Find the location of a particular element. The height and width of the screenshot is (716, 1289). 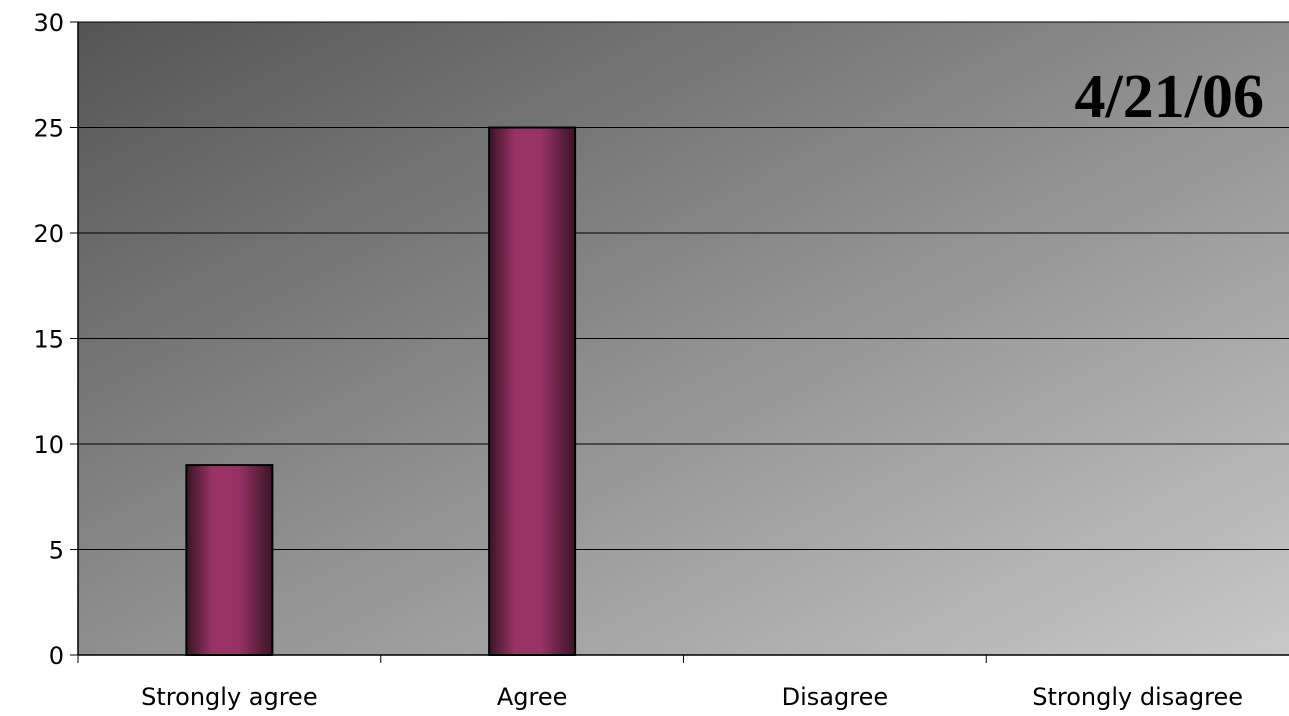

x-tick-label: Agree is located at coordinates (532, 697).